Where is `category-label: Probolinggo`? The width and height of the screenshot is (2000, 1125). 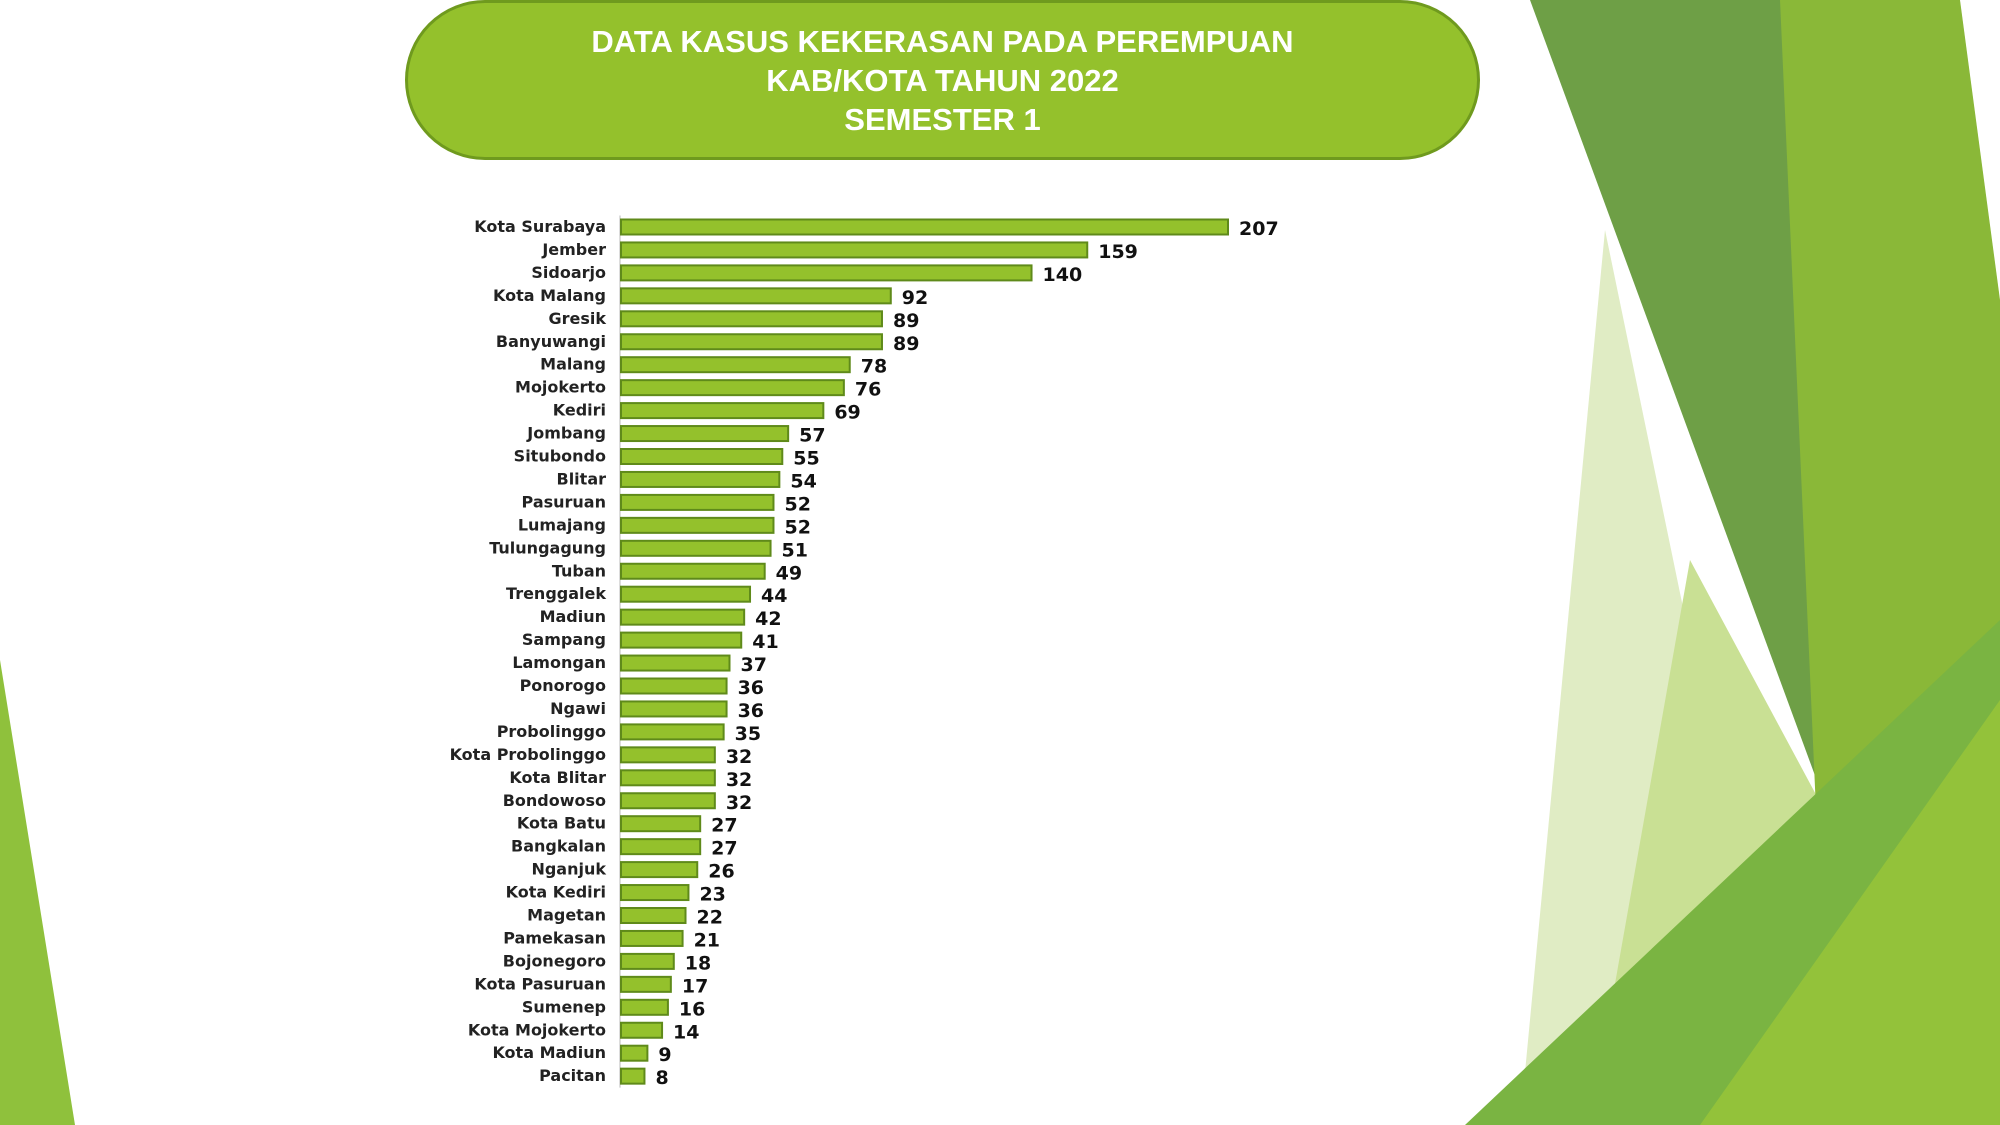 category-label: Probolinggo is located at coordinates (551, 731).